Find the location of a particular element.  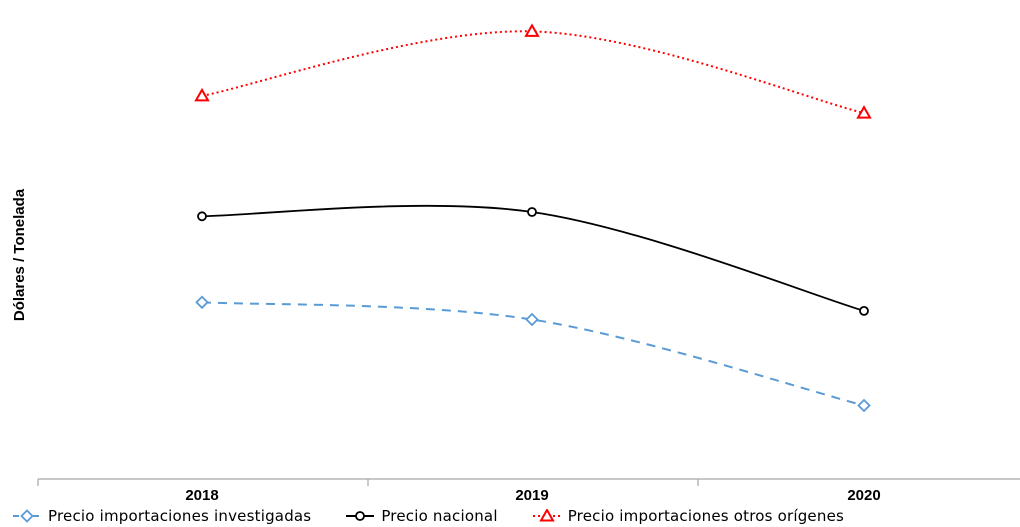

series-1-point-2019 is located at coordinates (532, 319).